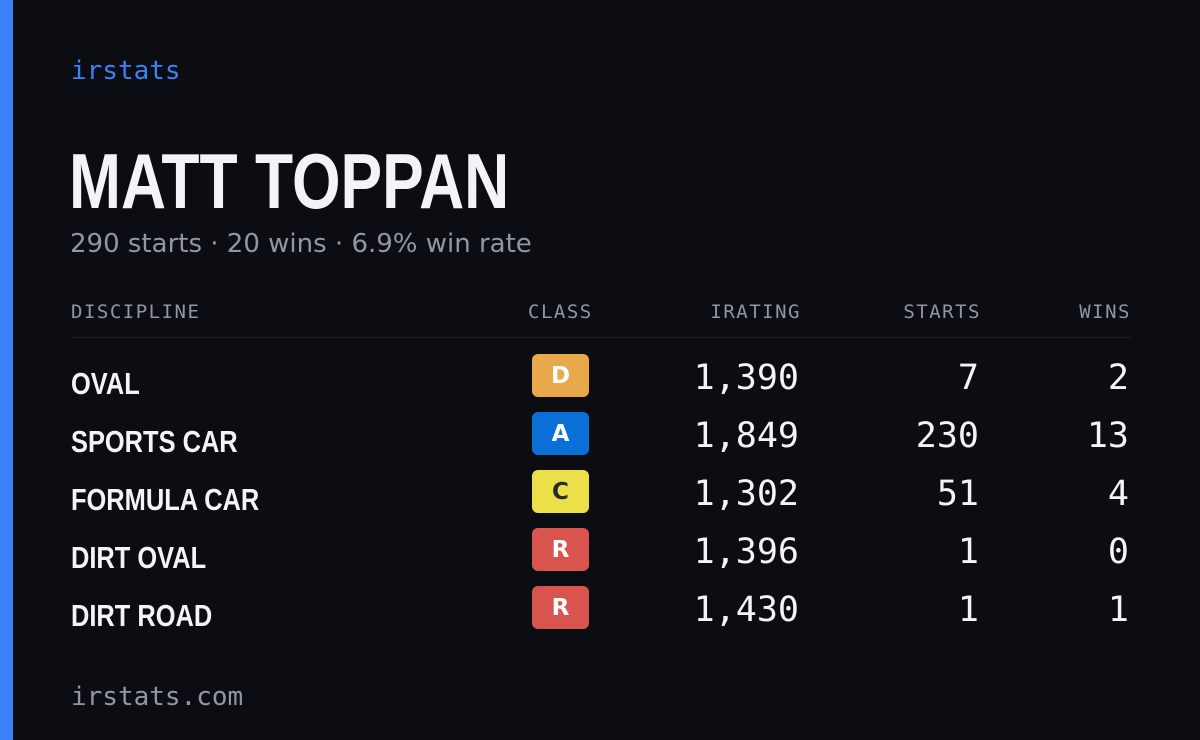 This screenshot has width=1200, height=740. Describe the element at coordinates (560, 491) in the screenshot. I see `class-badge: C` at that location.